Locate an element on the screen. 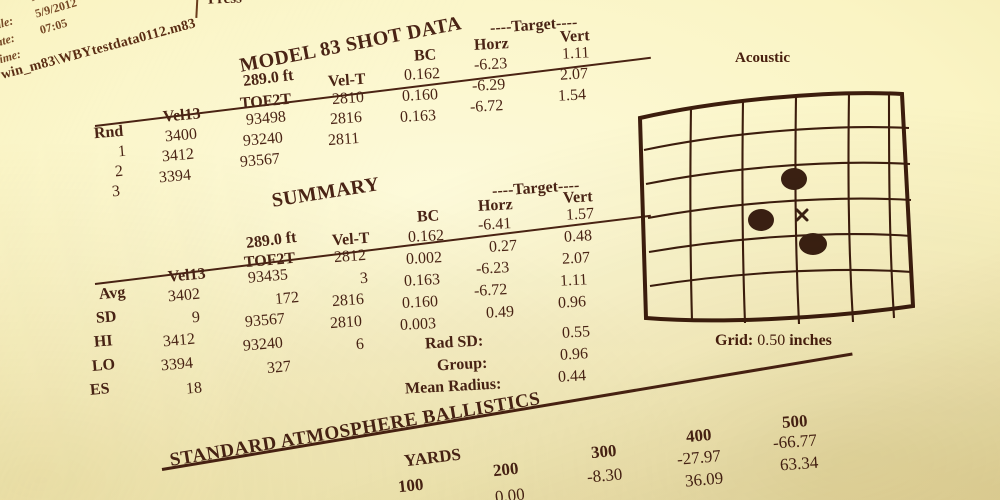  shot-col-header-bc: BC is located at coordinates (425, 55).